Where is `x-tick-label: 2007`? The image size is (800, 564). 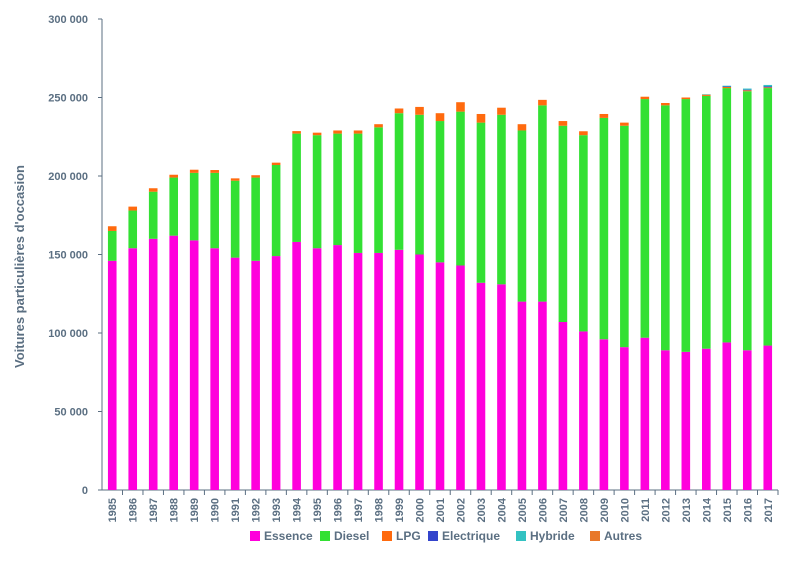
x-tick-label: 2007 is located at coordinates (564, 510).